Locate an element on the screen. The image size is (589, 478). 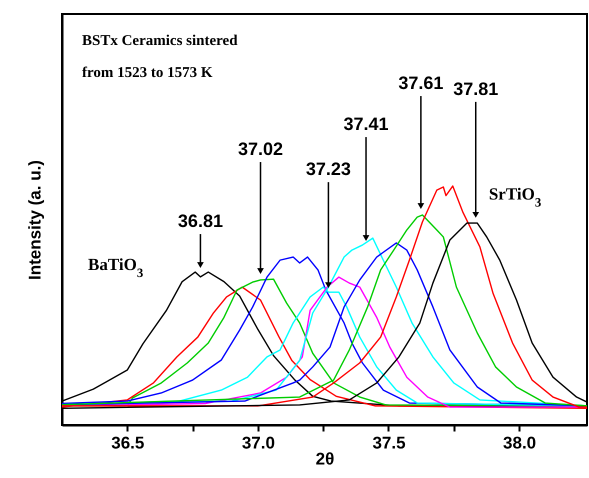
y-axis-title: Intensity (a. u.) is located at coordinates (35, 220).